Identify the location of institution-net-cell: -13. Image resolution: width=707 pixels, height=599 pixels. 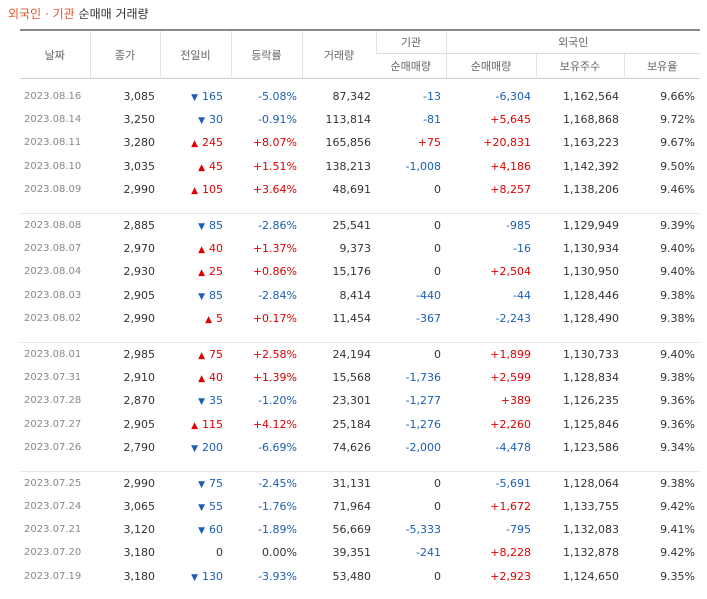
(411, 96).